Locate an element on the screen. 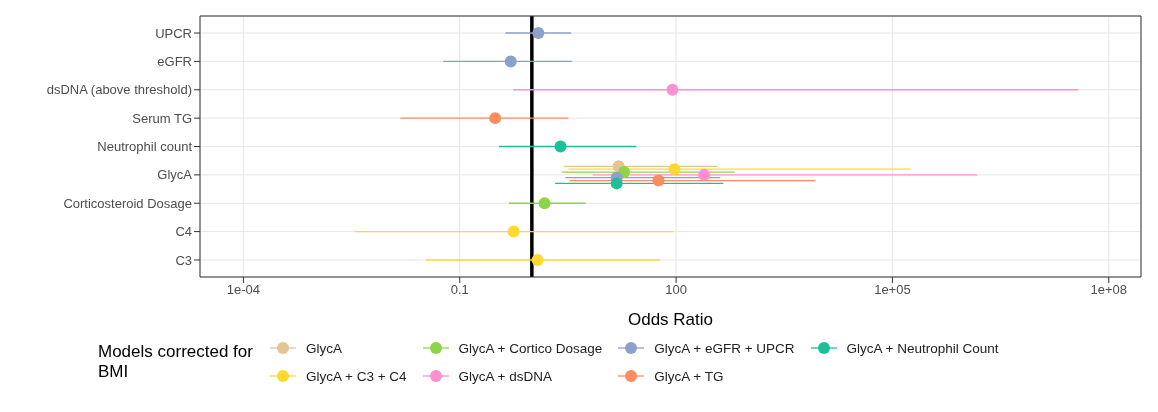  x-tick-label: 1e+05 is located at coordinates (892, 290).